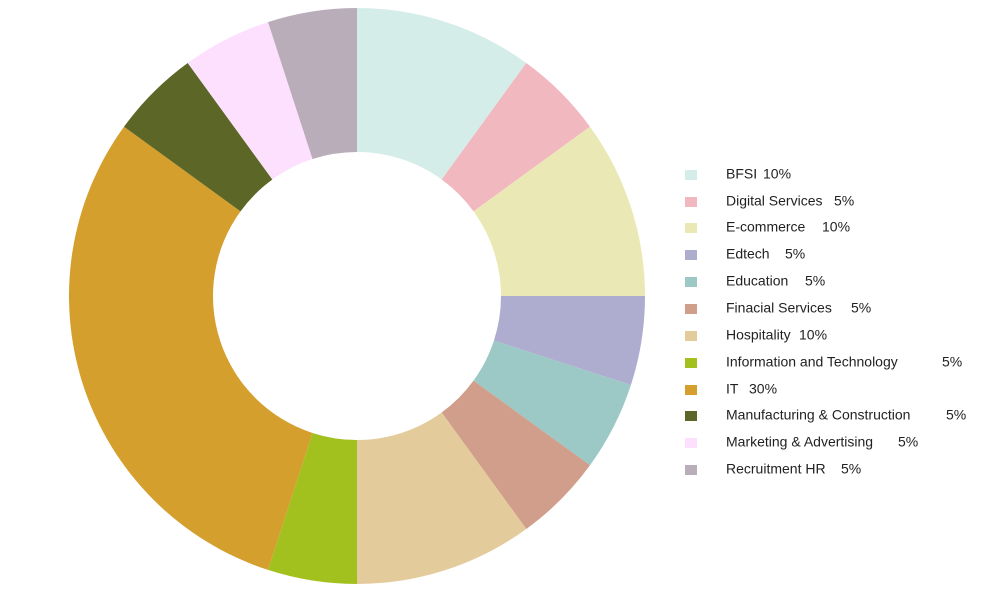 This screenshot has height=595, width=1000. I want to click on legend-label: IT, so click(732, 389).